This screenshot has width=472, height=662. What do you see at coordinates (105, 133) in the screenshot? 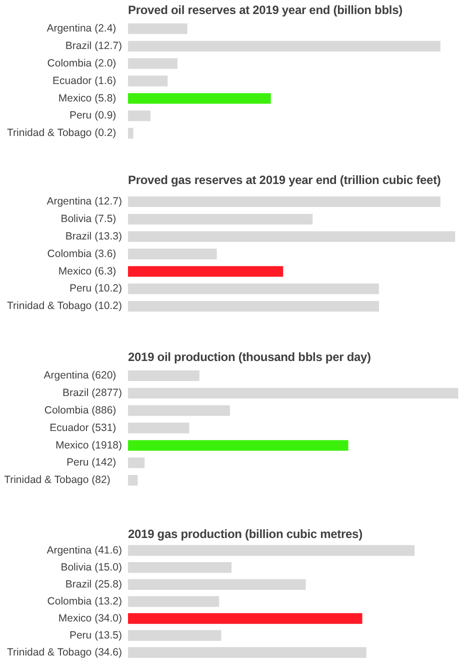
I see `data-label: (0.2)` at bounding box center [105, 133].